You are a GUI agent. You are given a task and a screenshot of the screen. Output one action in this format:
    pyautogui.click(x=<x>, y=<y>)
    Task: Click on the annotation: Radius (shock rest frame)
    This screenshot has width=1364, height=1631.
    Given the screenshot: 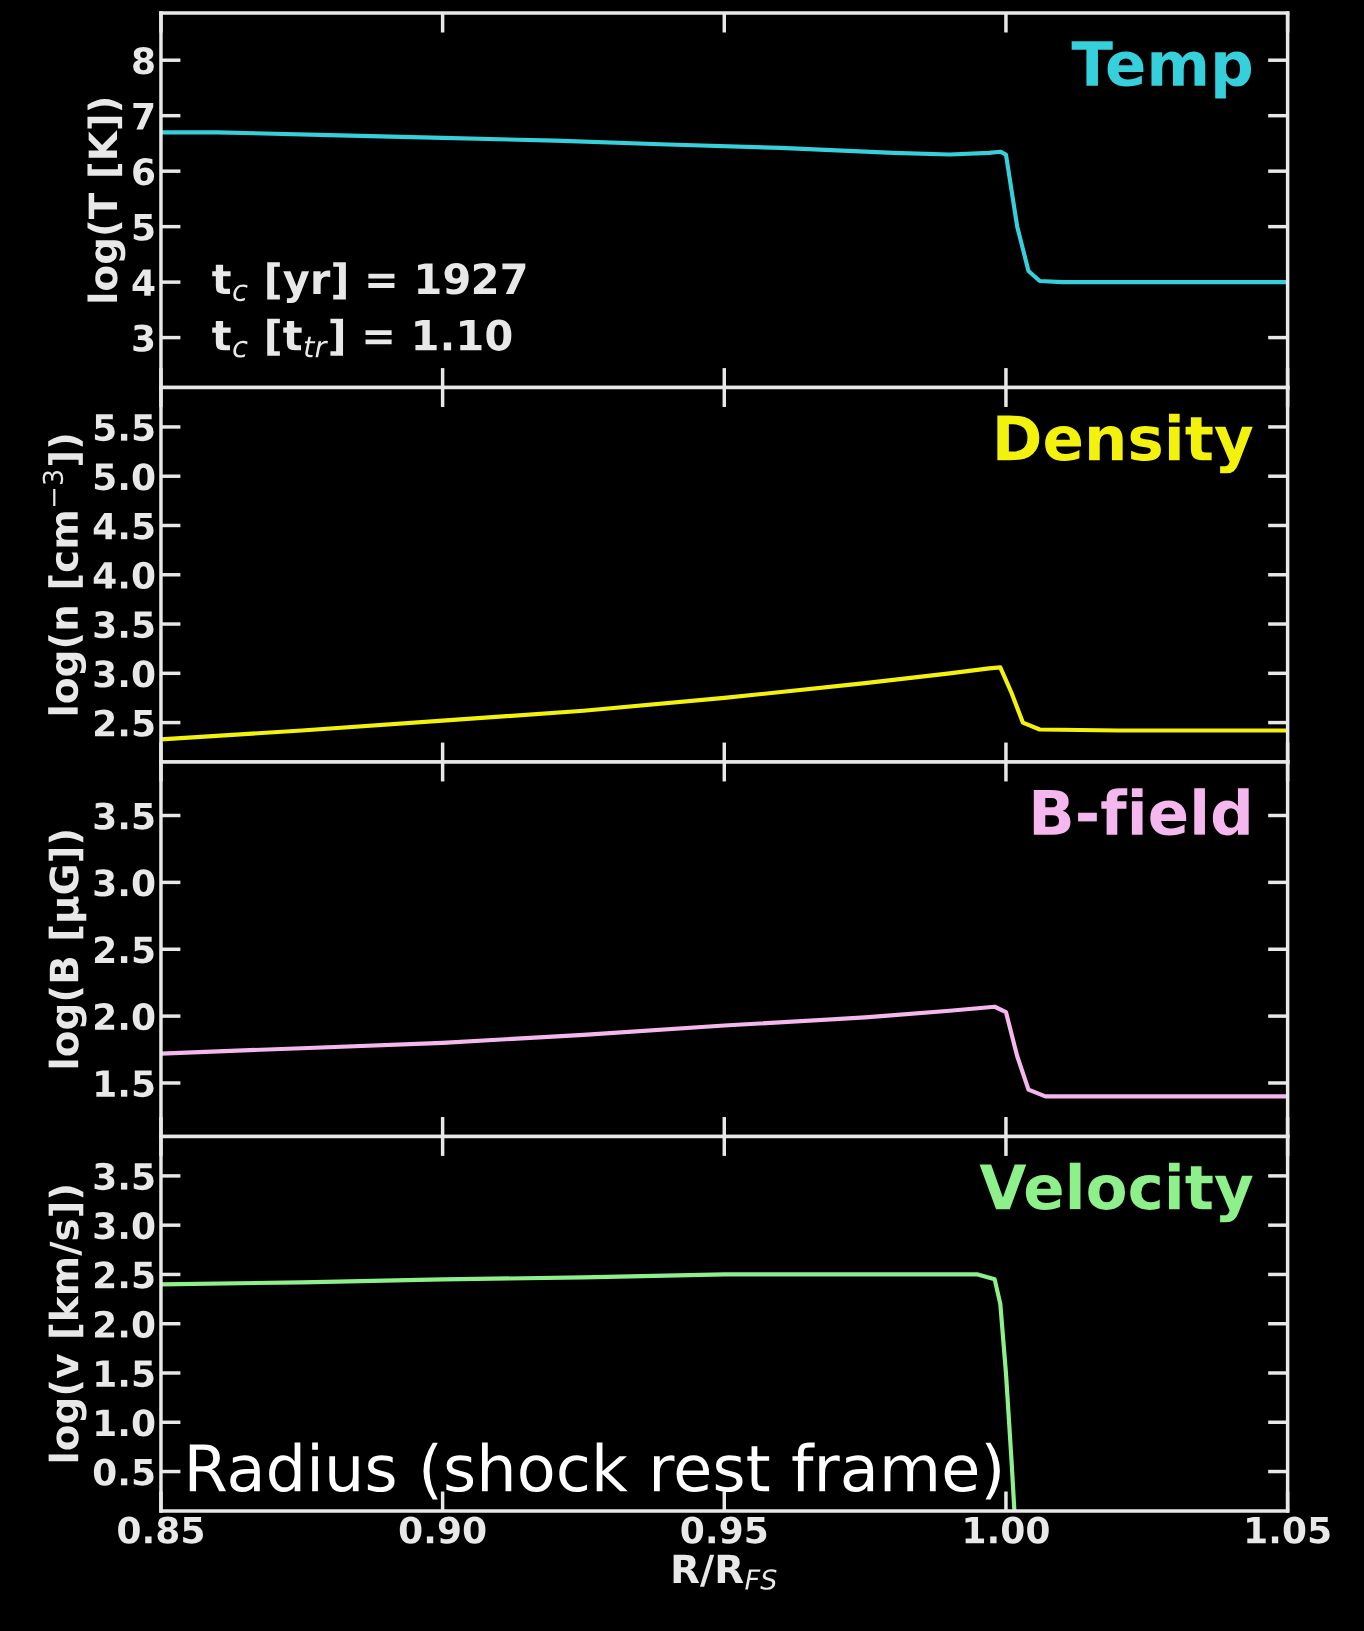 What is the action you would take?
    pyautogui.click(x=594, y=1471)
    